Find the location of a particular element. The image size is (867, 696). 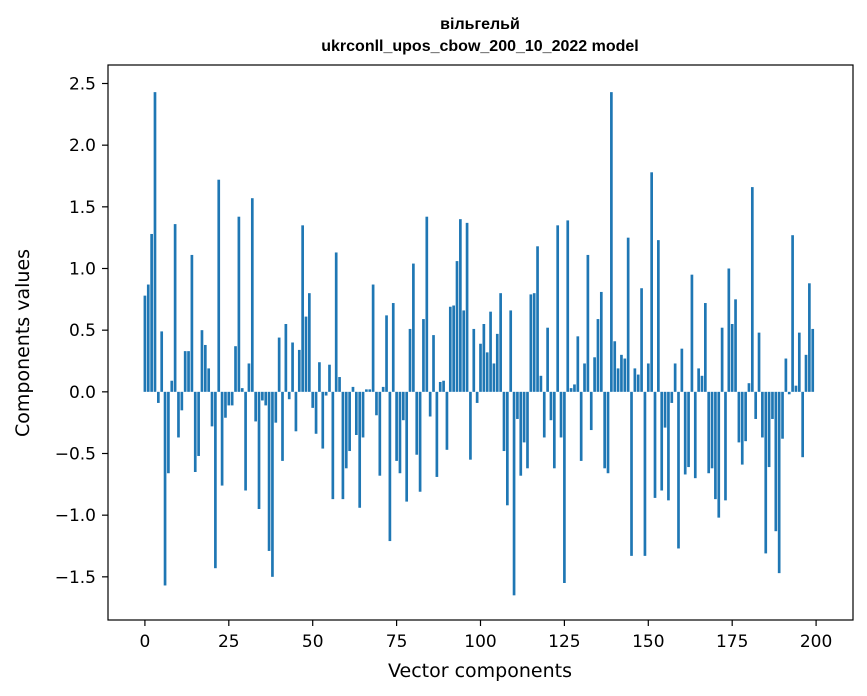

x-tick-label: 125 is located at coordinates (564, 642).